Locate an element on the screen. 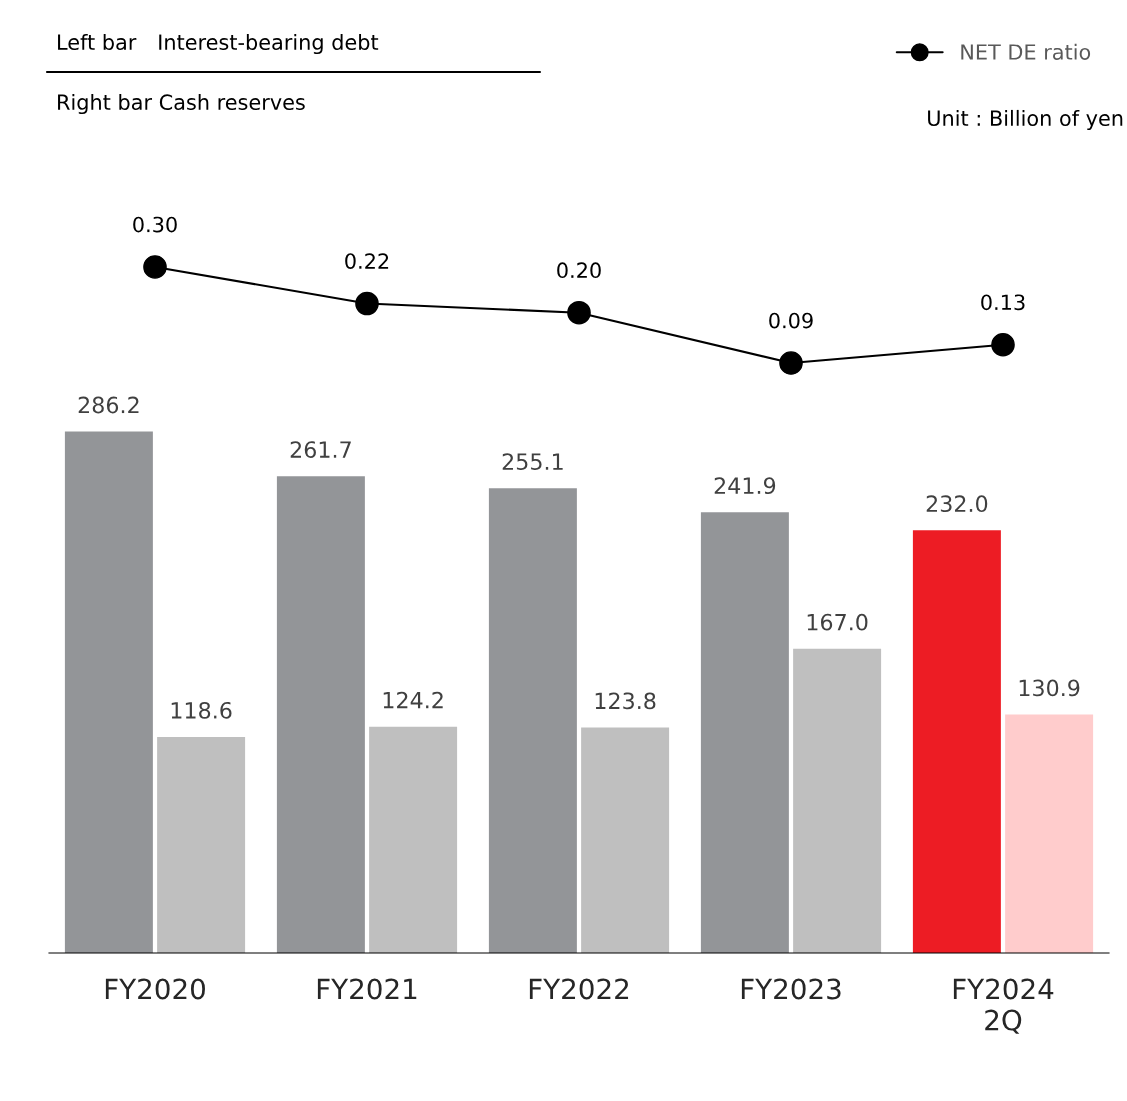  x-tick-label: FY2020 is located at coordinates (155, 989).